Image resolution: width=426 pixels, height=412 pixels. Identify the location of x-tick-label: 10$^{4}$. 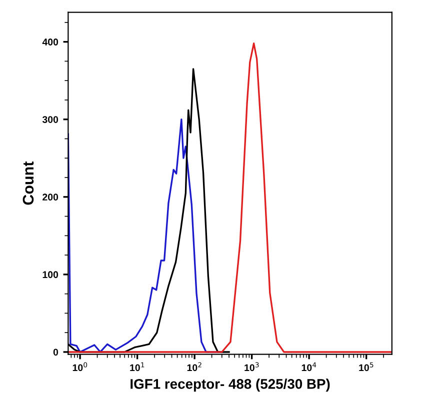
(309, 367).